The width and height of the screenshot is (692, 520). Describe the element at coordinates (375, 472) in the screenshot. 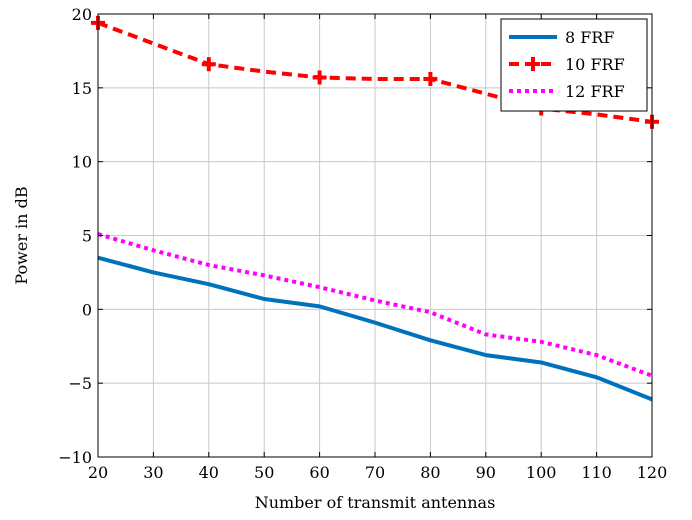

I see `x-tick-label: 70` at that location.